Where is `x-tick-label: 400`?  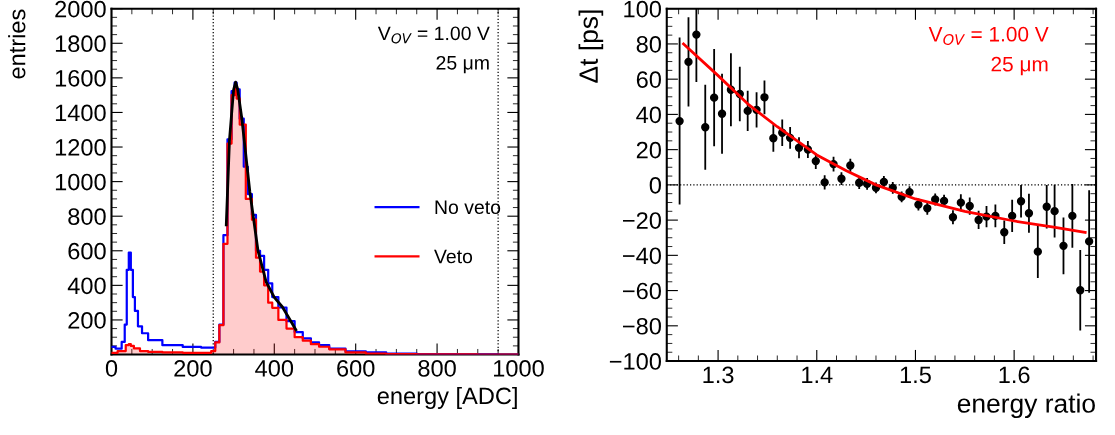 x-tick-label: 400 is located at coordinates (274, 368).